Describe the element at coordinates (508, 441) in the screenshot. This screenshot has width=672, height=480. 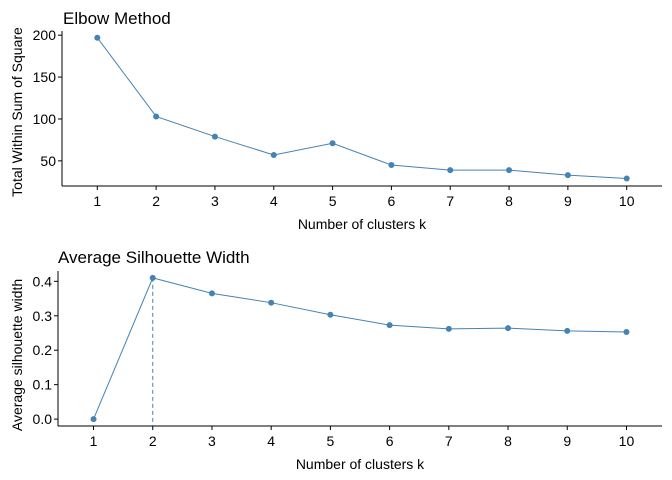
I see `silhouette-x-tick-label: 8` at that location.